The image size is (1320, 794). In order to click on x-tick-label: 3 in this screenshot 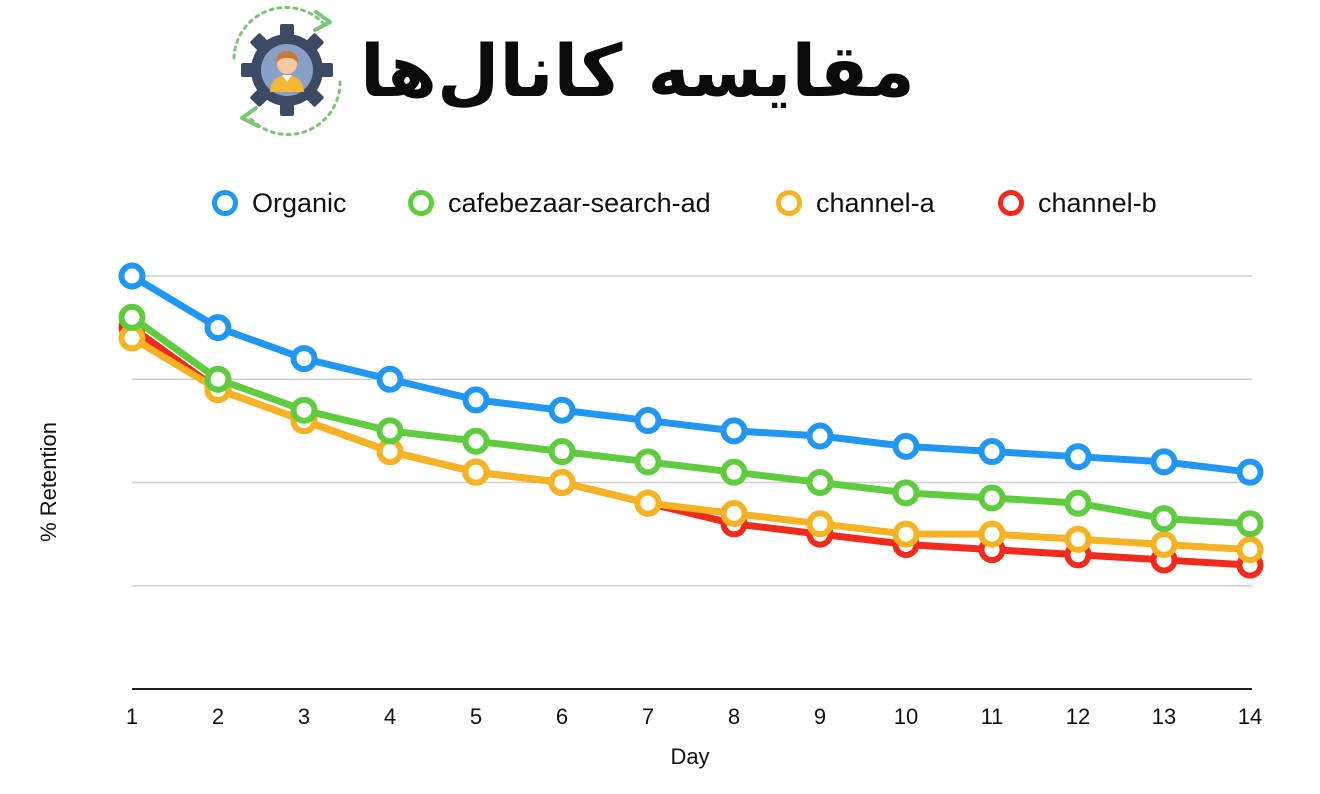, I will do `click(304, 716)`.